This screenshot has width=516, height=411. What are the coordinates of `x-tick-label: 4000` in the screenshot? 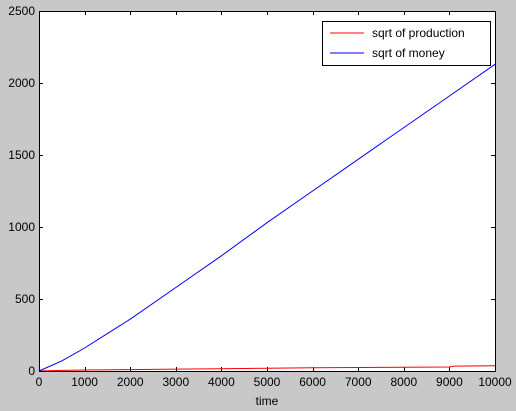 It's located at (221, 382).